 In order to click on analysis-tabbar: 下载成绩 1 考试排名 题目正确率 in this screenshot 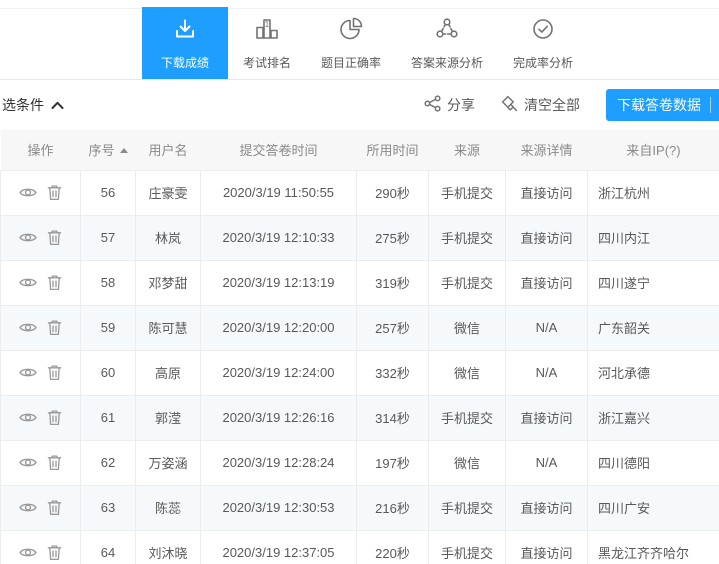, I will do `click(359, 40)`.